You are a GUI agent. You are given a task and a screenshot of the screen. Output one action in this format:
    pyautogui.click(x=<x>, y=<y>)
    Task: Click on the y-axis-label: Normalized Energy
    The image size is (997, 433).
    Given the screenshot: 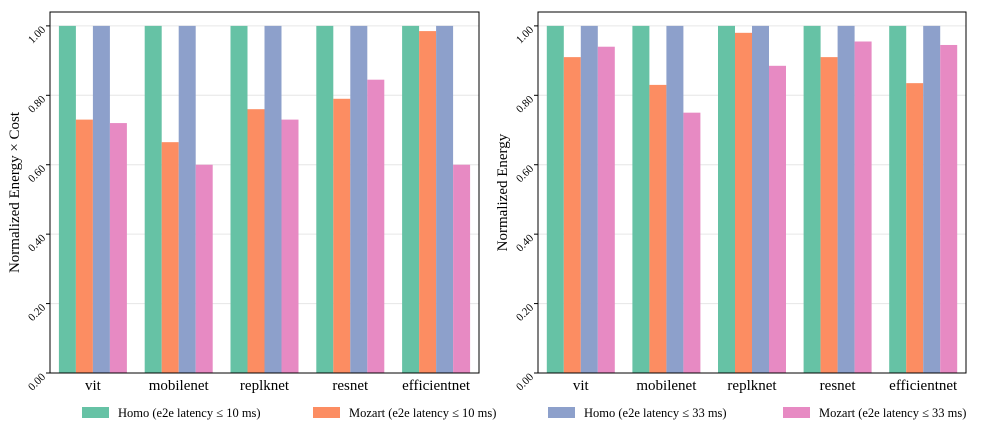 What is the action you would take?
    pyautogui.click(x=503, y=192)
    